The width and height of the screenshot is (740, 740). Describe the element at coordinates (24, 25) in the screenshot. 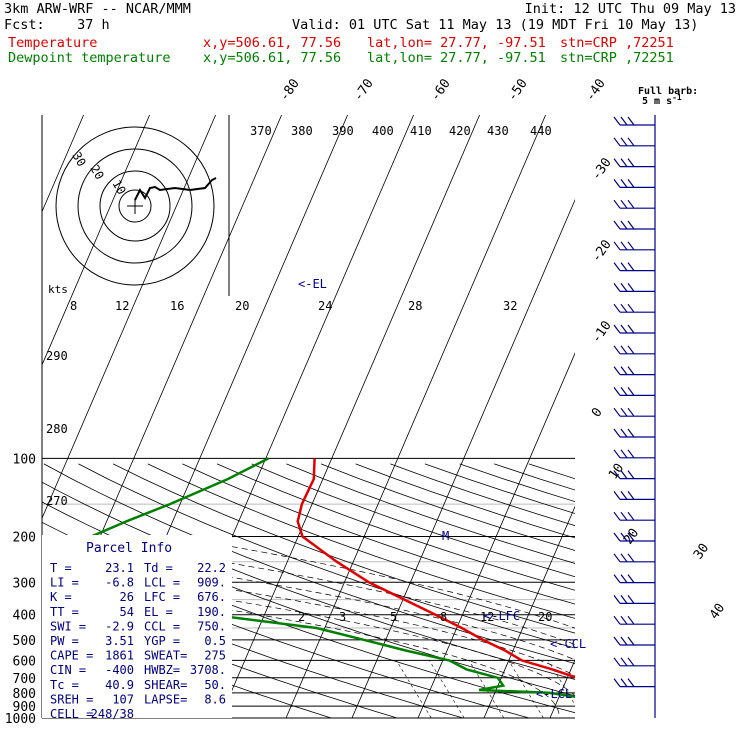

I see `fcst-label: Fcst:` at that location.